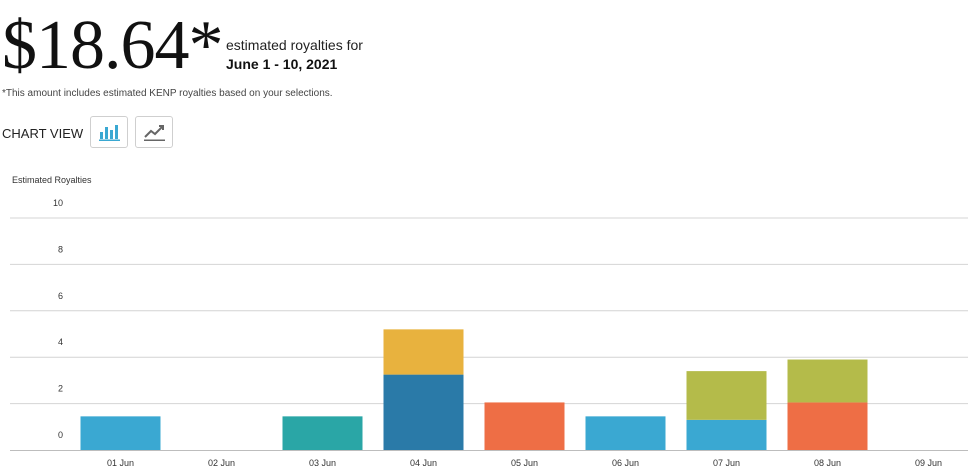 The image size is (968, 475). What do you see at coordinates (60, 249) in the screenshot?
I see `y-tick-label: 8` at bounding box center [60, 249].